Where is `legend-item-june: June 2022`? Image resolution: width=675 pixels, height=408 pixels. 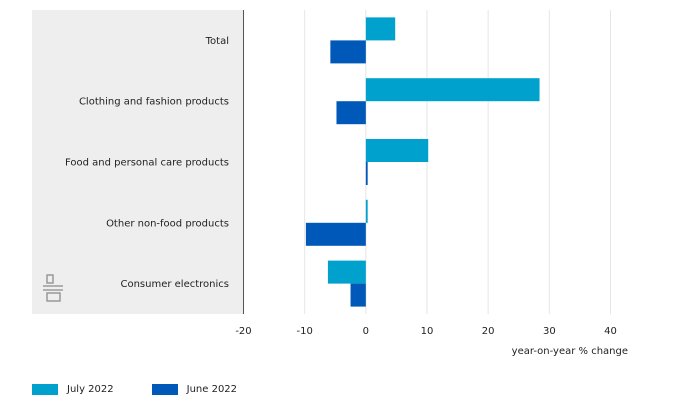 legend-item-june: June 2022 is located at coordinates (194, 389).